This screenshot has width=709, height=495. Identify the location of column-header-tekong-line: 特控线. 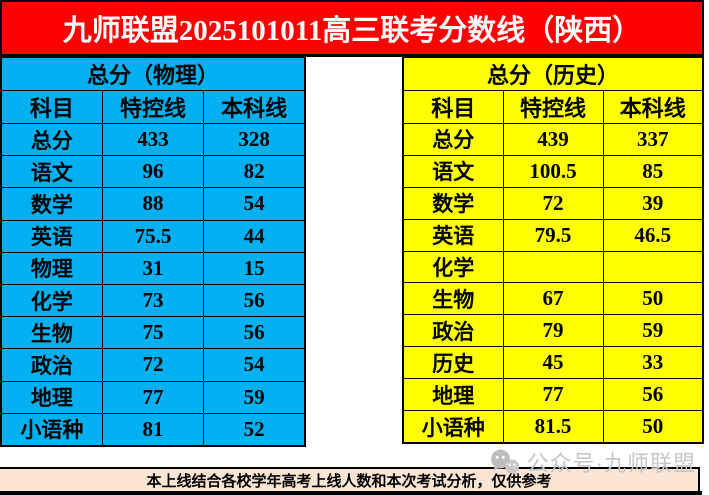
(553, 107).